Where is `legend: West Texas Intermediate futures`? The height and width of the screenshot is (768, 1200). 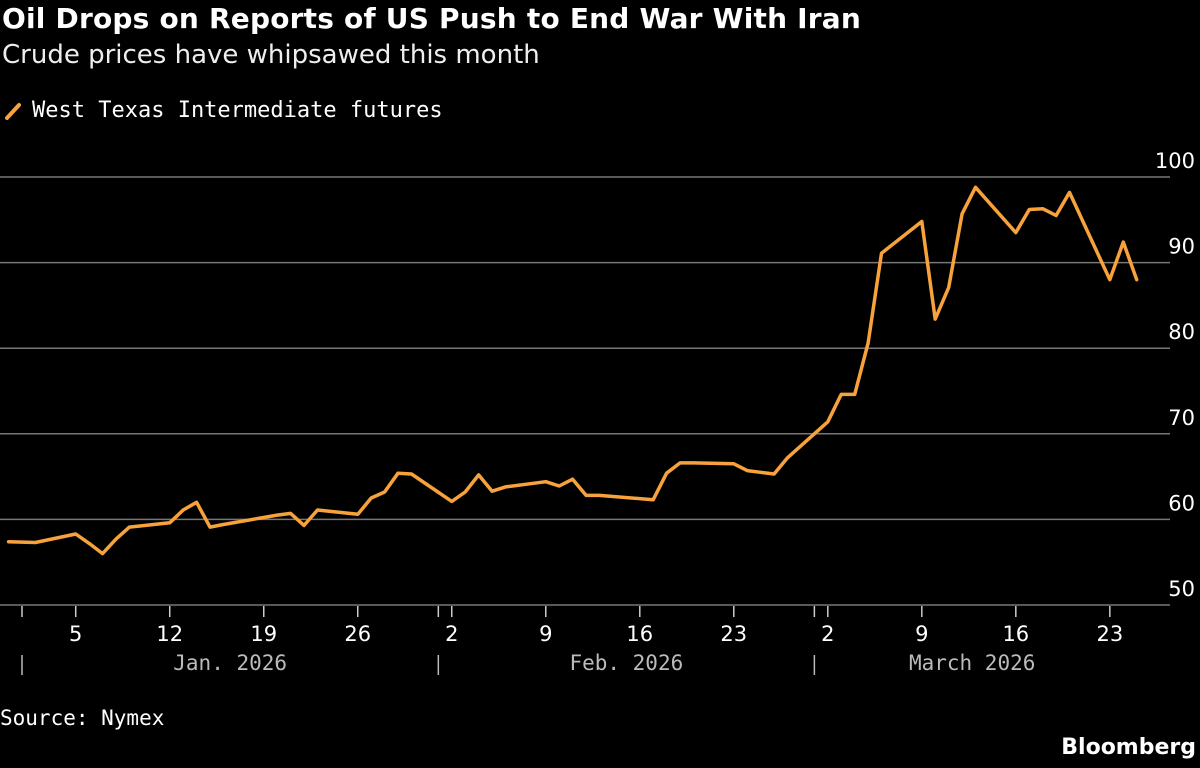
legend: West Texas Intermediate futures is located at coordinates (223, 110).